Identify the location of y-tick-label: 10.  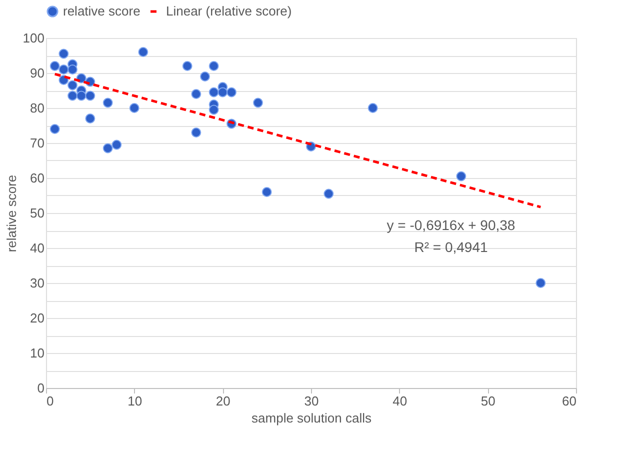
(37, 353).